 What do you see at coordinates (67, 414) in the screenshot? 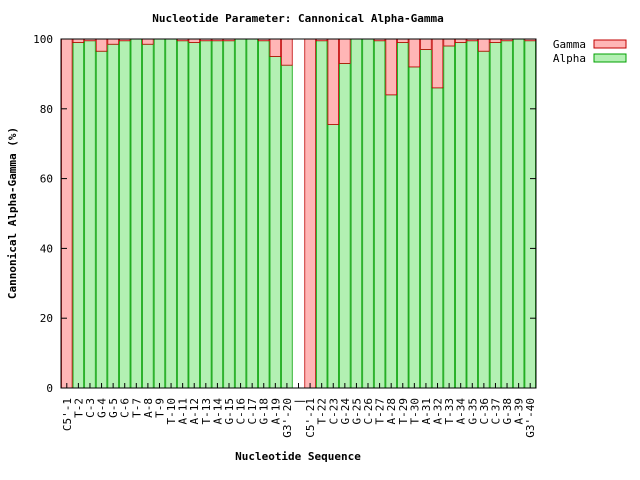
I see `x-tick-label: C5'-1` at bounding box center [67, 414].